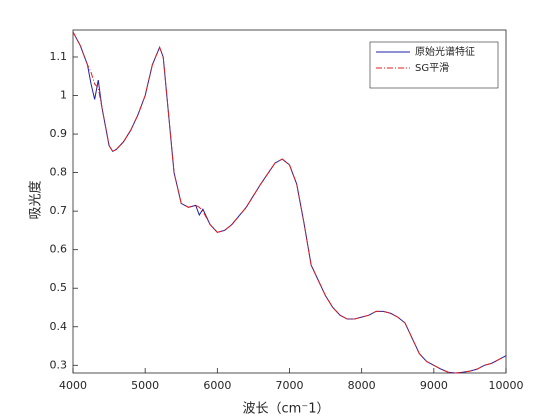 The width and height of the screenshot is (560, 420). Describe the element at coordinates (59, 287) in the screenshot. I see `y-tick-label: 0.5` at that location.